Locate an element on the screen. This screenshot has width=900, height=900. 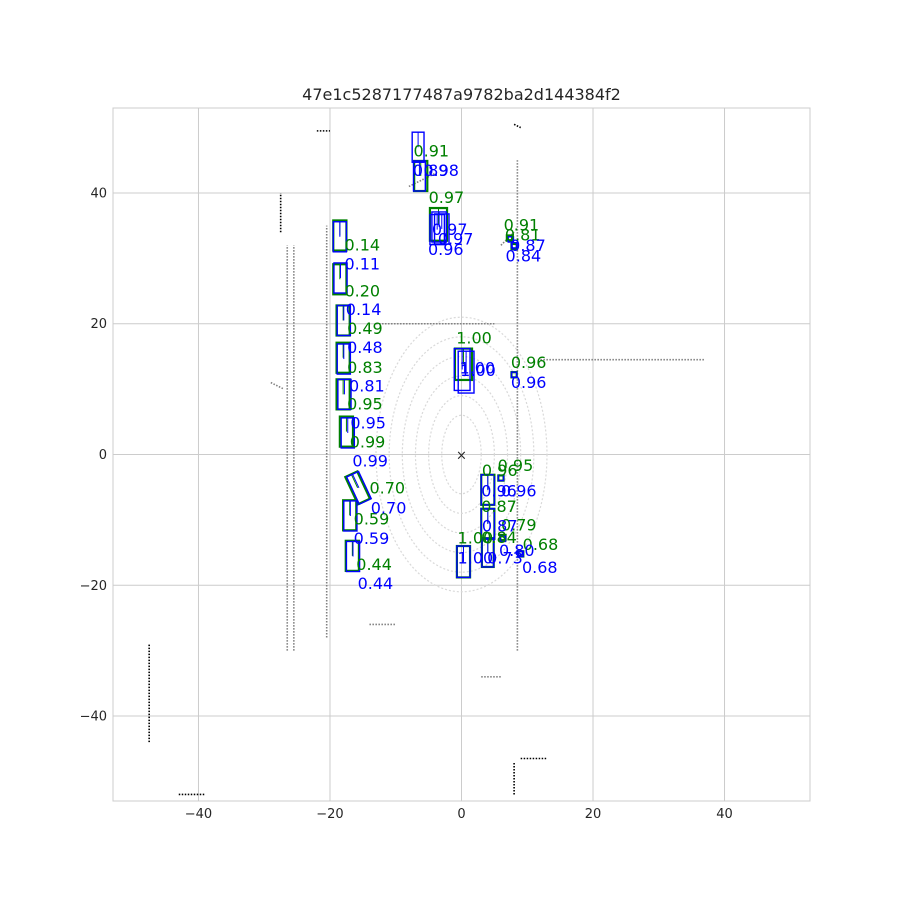
x-tick-label: 0 is located at coordinates (461, 814).